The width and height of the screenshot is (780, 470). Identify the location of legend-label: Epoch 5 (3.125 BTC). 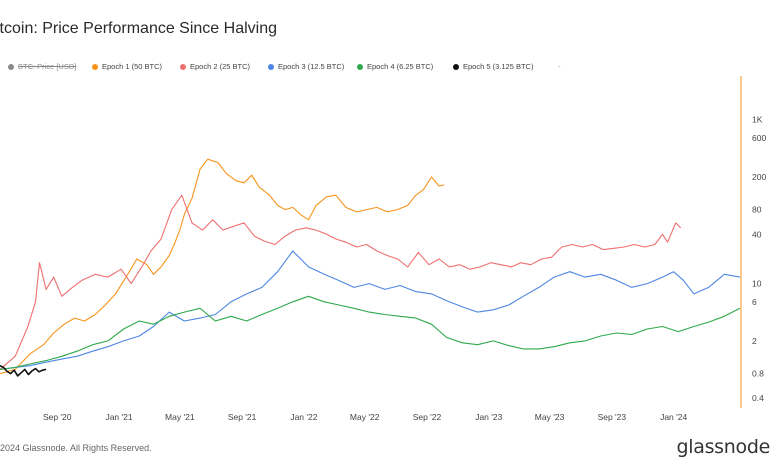
(498, 66).